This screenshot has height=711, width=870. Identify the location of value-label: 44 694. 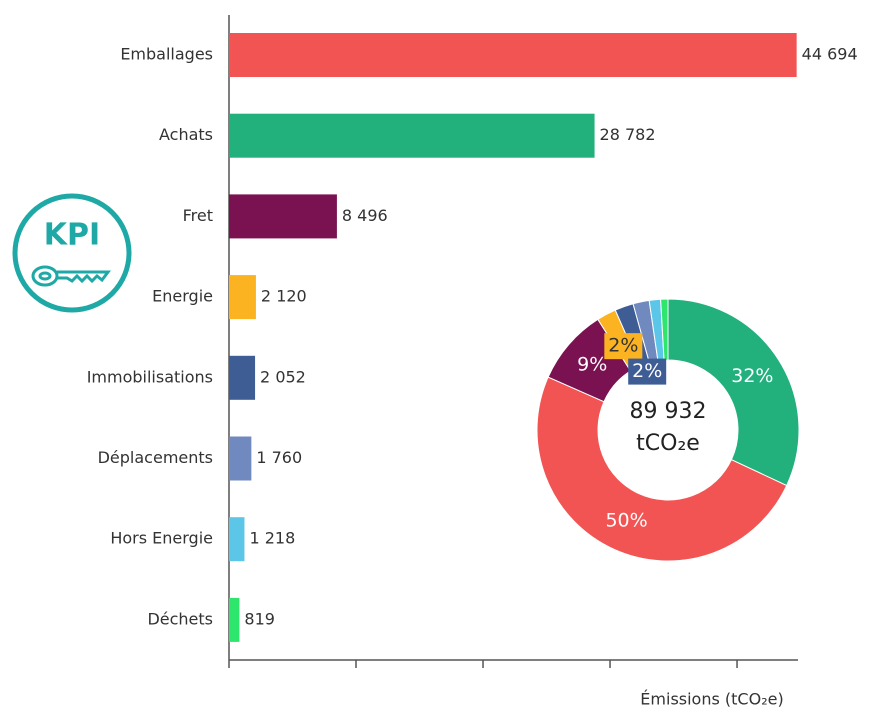
(830, 54).